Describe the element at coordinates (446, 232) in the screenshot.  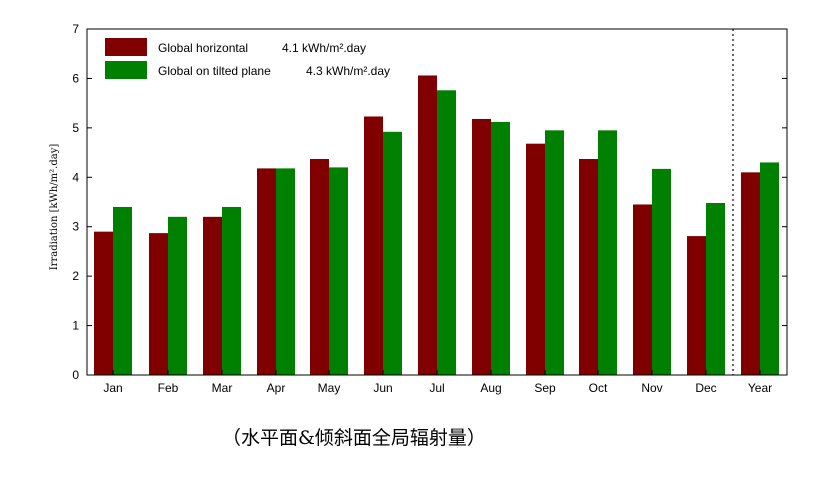
I see `bar-tilted-jul` at that location.